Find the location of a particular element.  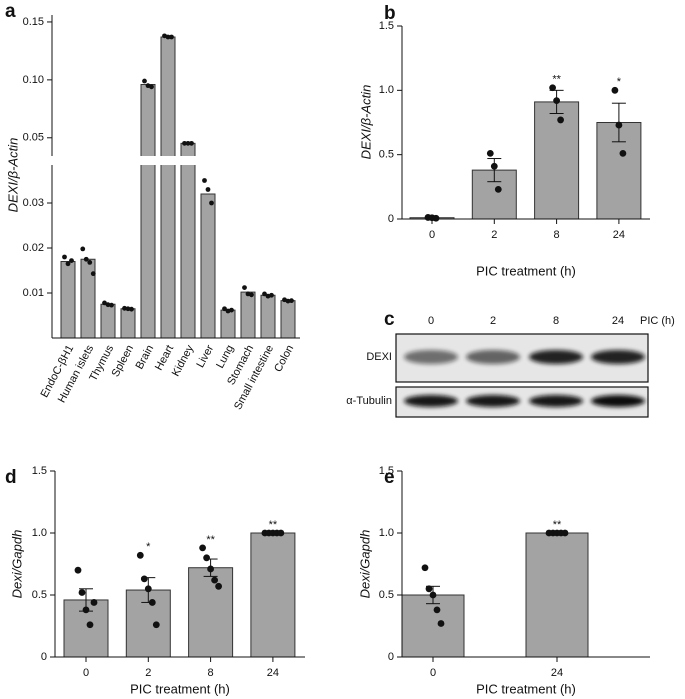

lane-unit: PIC (h) is located at coordinates (657, 321).